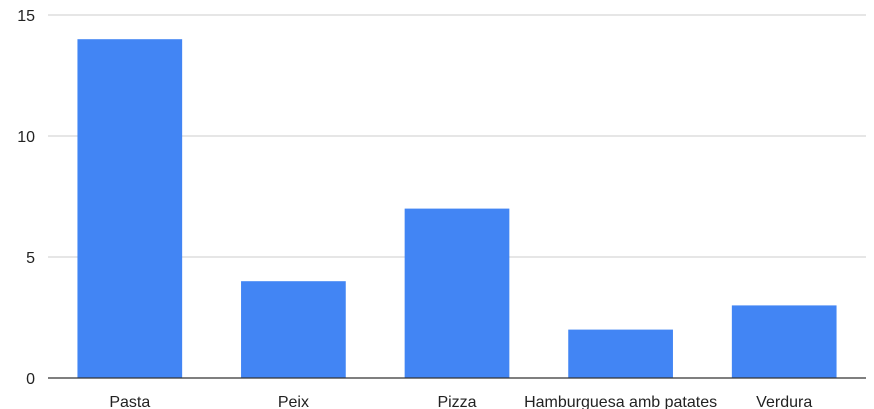  I want to click on y-tick-label-0: 0, so click(30, 379).